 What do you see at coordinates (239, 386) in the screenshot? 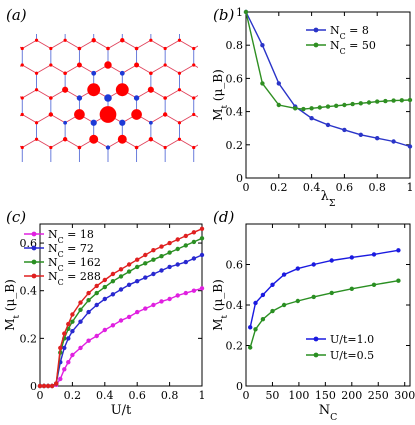
I see `y-tick-label: 0` at bounding box center [239, 386].